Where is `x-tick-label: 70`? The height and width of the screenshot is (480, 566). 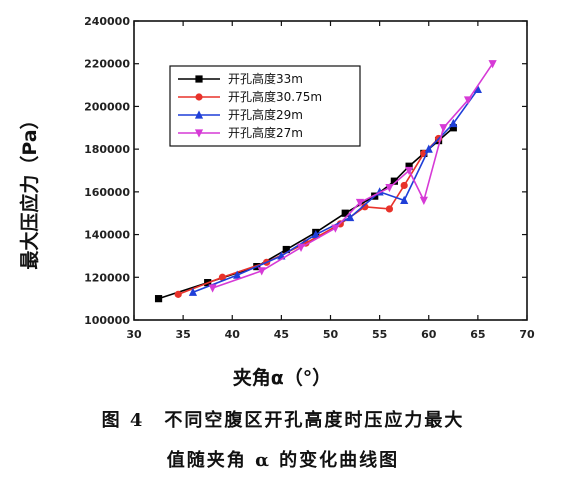
x-tick-label: 70 is located at coordinates (527, 334).